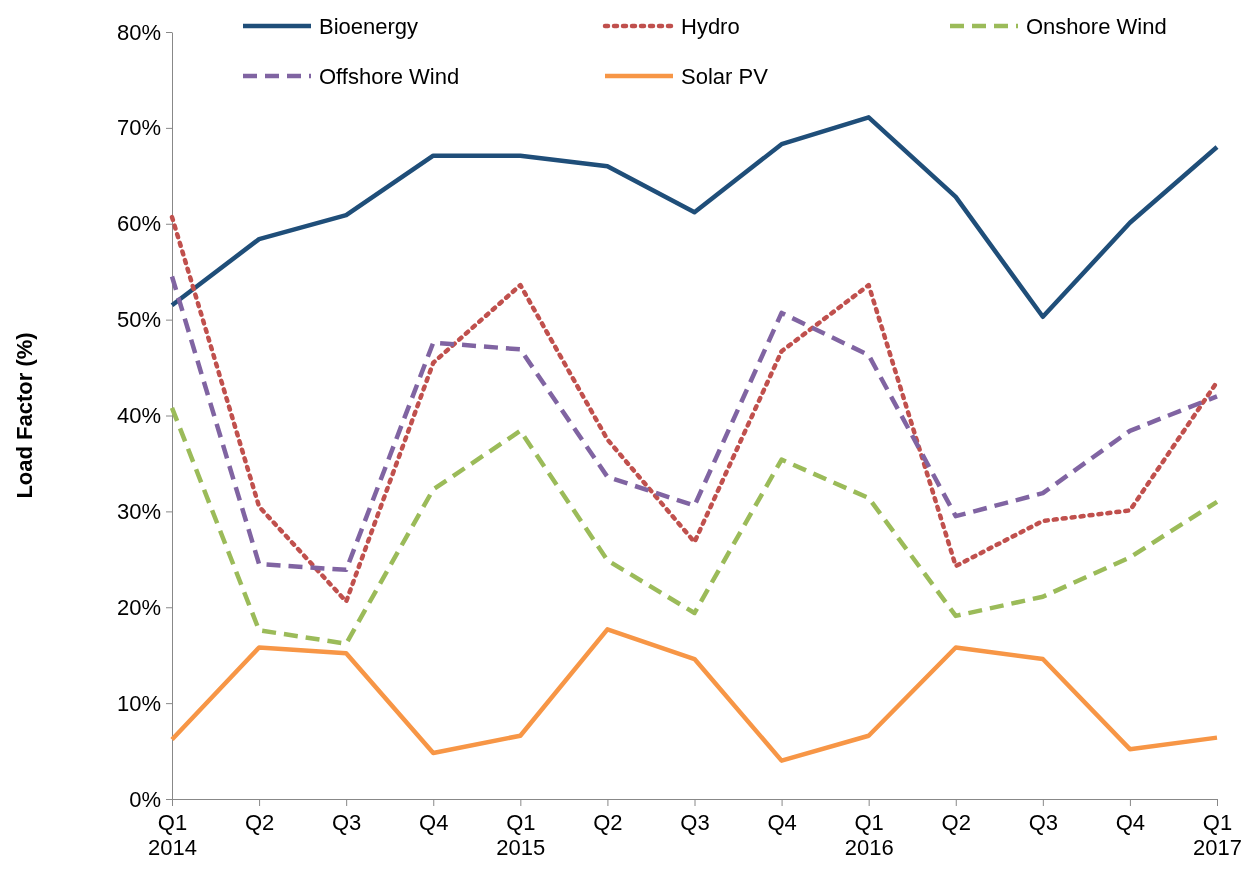  Describe the element at coordinates (521, 834) in the screenshot. I see `x-tick-label: Q1 2015` at that location.